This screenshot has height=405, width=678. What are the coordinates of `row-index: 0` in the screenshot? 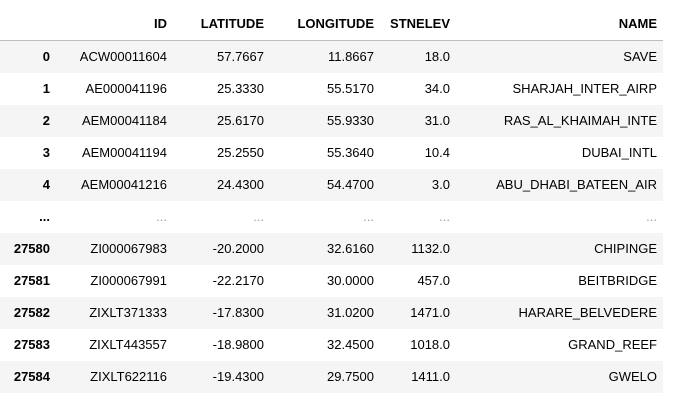 It's located at (46, 56).